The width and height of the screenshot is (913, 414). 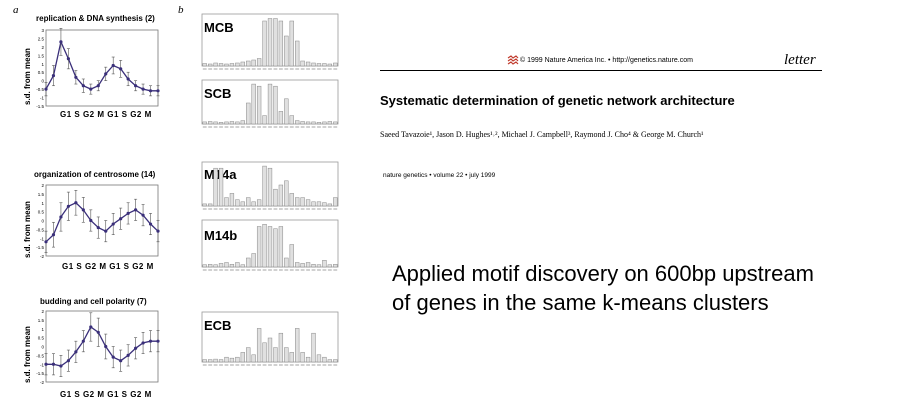 What do you see at coordinates (16, 10) in the screenshot?
I see `panel-a-label: a` at bounding box center [16, 10].